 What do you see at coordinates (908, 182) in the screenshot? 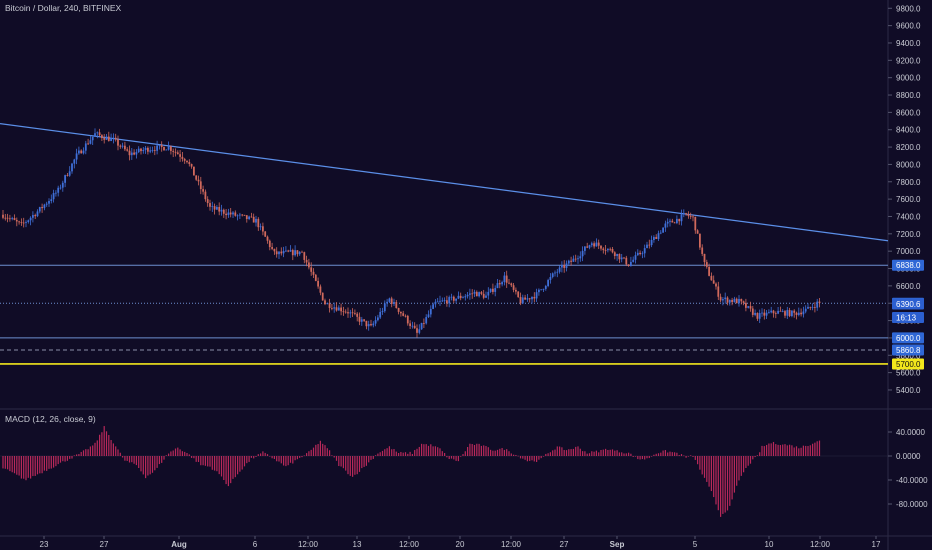
I see `price-tick-label: 7800.0` at bounding box center [908, 182].